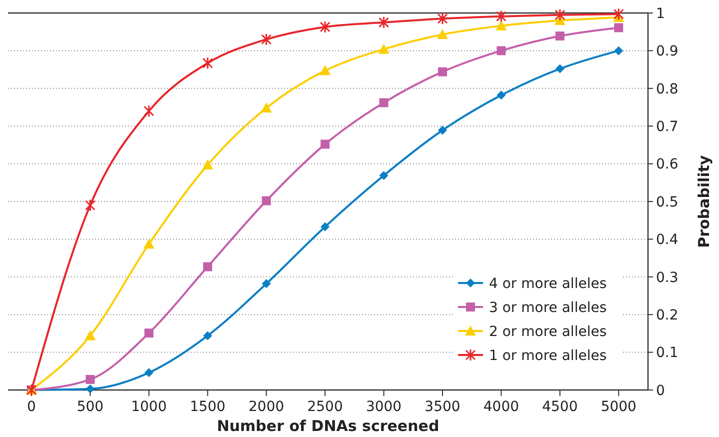 The image size is (719, 437). What do you see at coordinates (660, 14) in the screenshot?
I see `y-tick-label: 1` at bounding box center [660, 14].